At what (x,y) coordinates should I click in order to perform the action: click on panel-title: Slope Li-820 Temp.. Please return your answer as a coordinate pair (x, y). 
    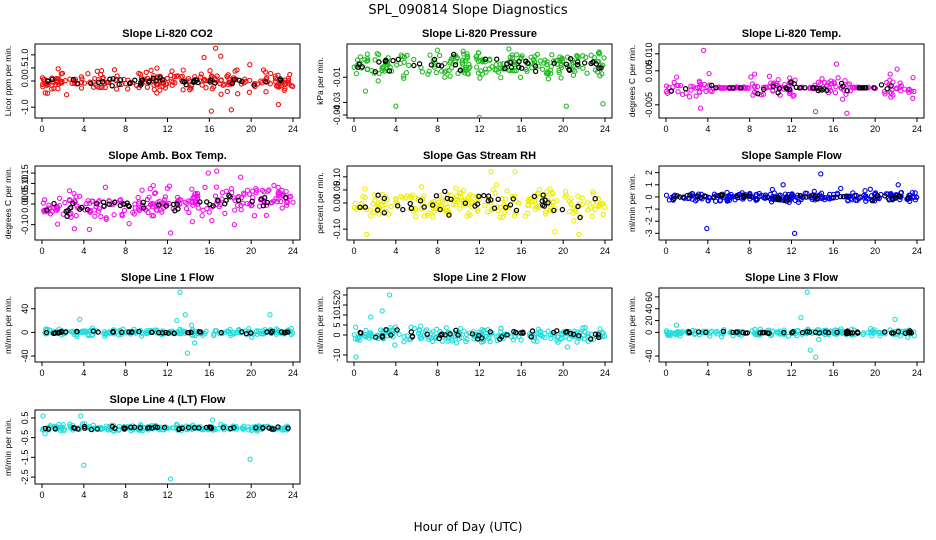
    Looking at the image, I should click on (791, 34).